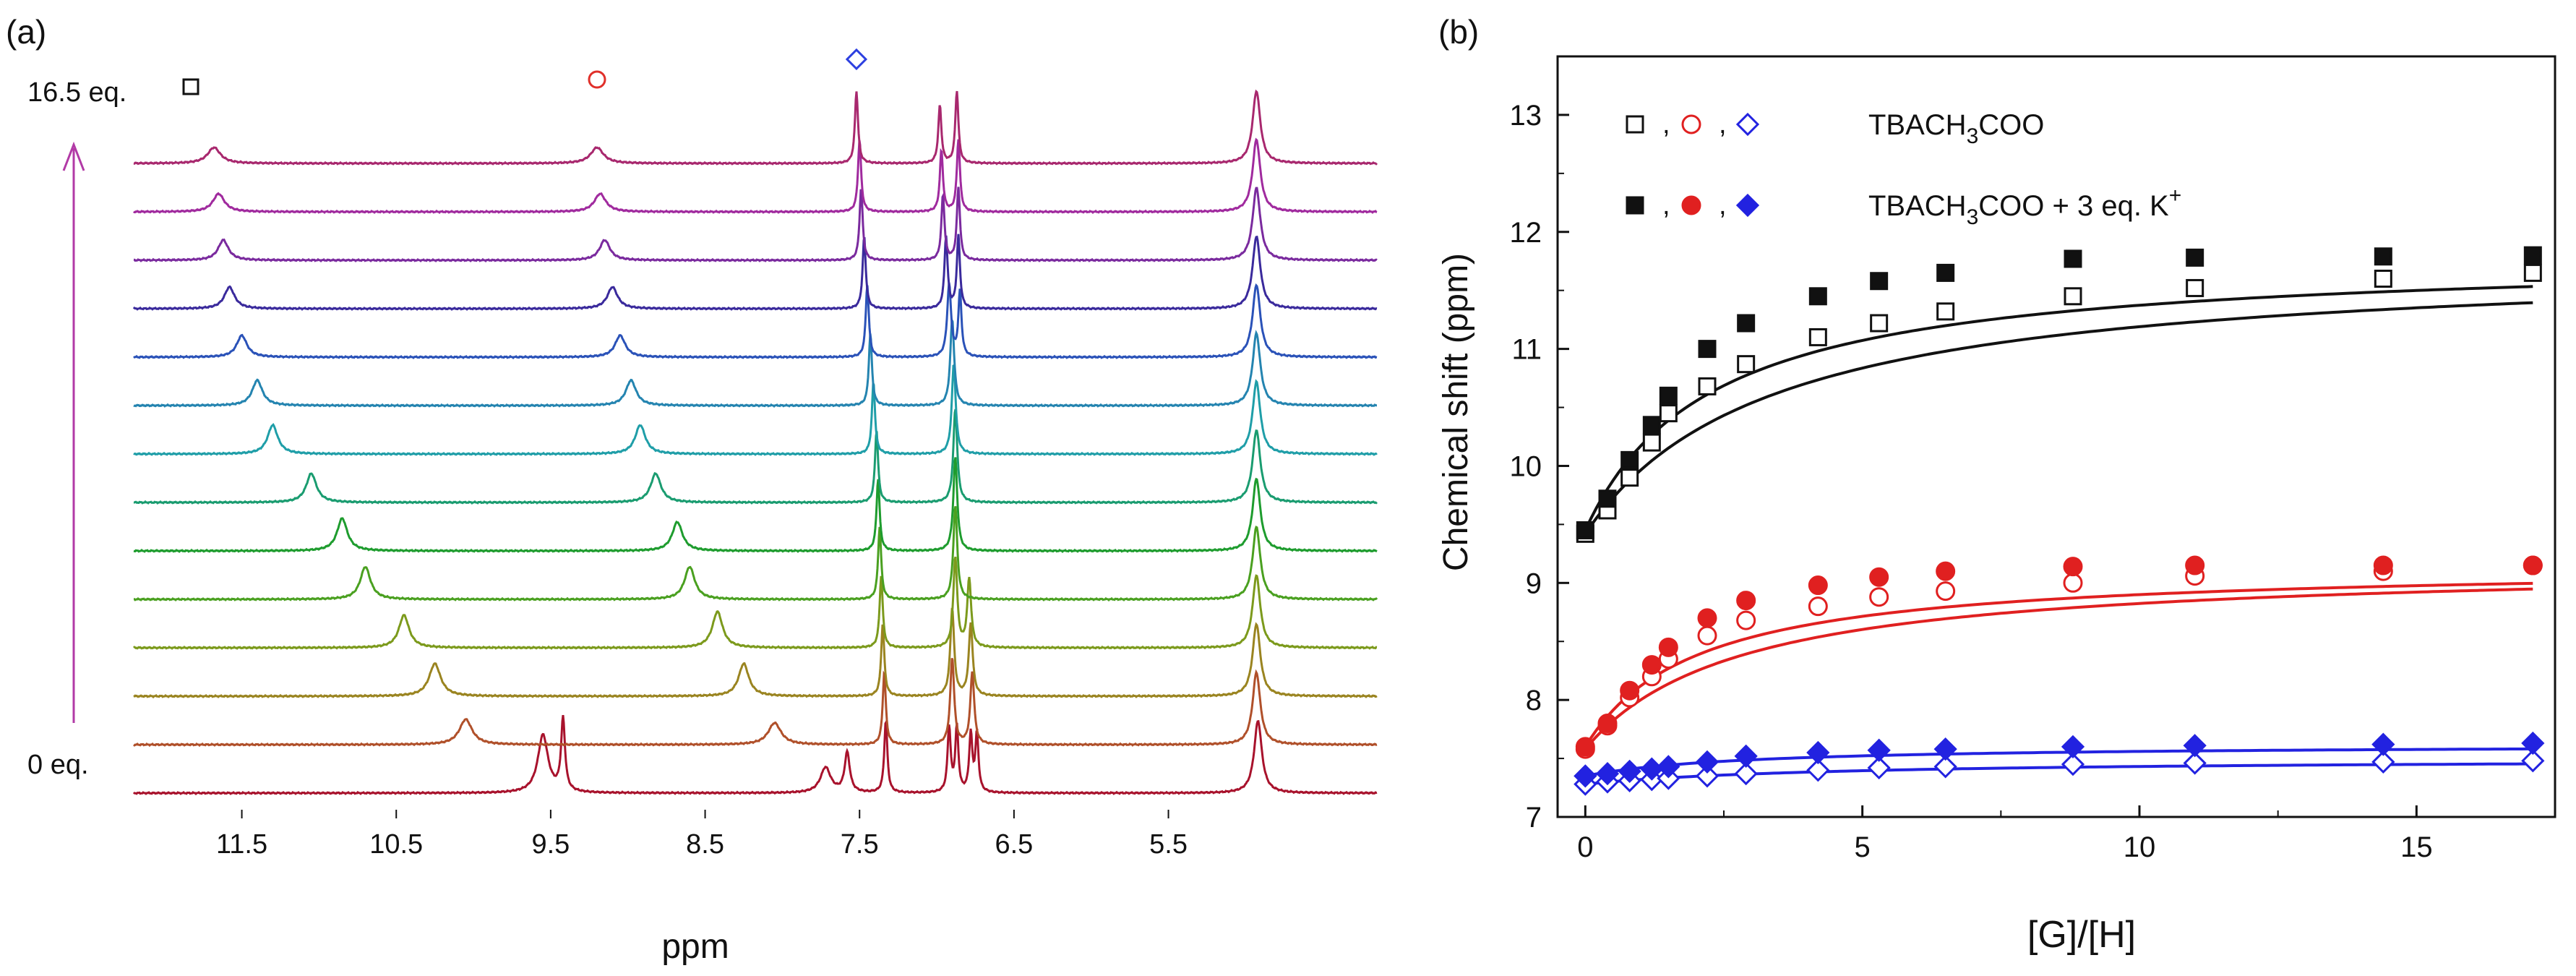  What do you see at coordinates (1534, 818) in the screenshot?
I see `y-tick-label-0: 7` at bounding box center [1534, 818].